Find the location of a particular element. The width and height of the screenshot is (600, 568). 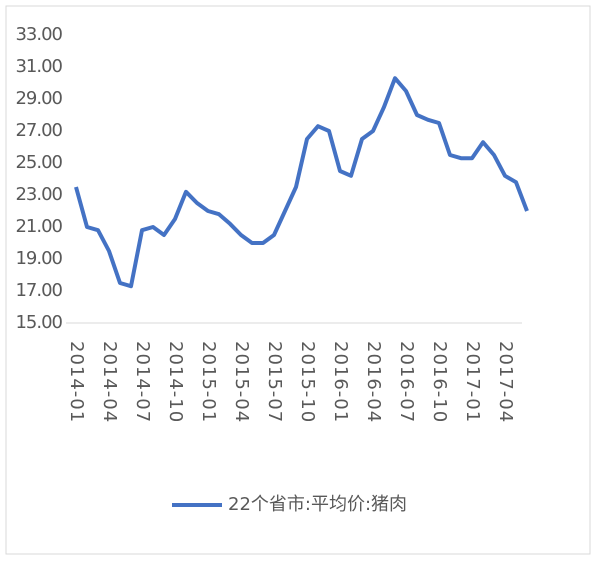

x-tick-label: 2017-01 is located at coordinates (472, 382).